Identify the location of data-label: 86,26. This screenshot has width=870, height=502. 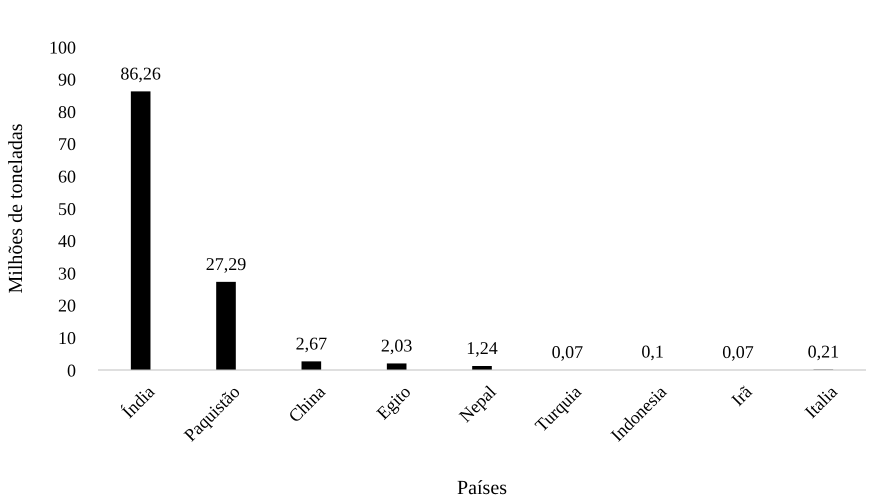
(140, 73).